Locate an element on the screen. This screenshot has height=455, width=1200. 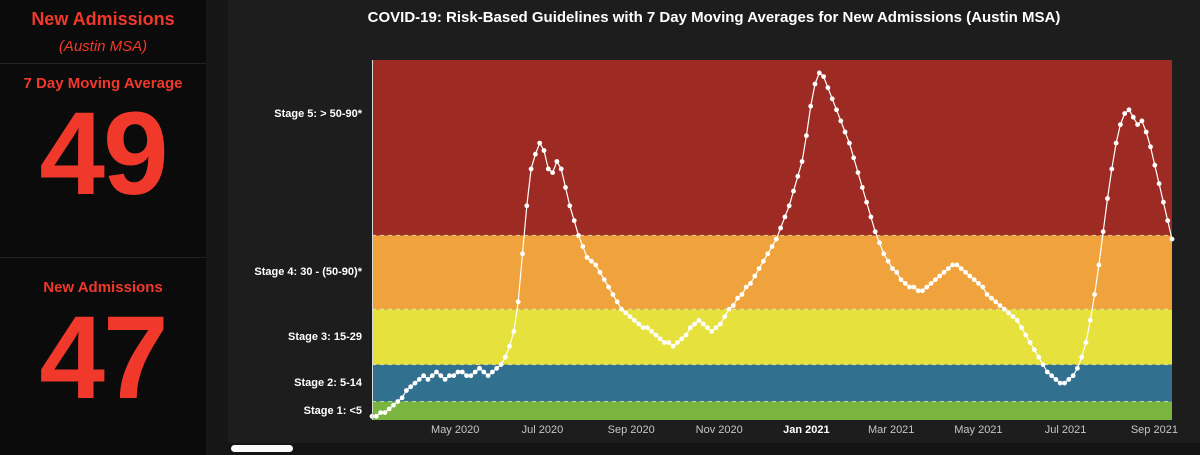
horizontal-scrollbar-thumb is located at coordinates (262, 448).